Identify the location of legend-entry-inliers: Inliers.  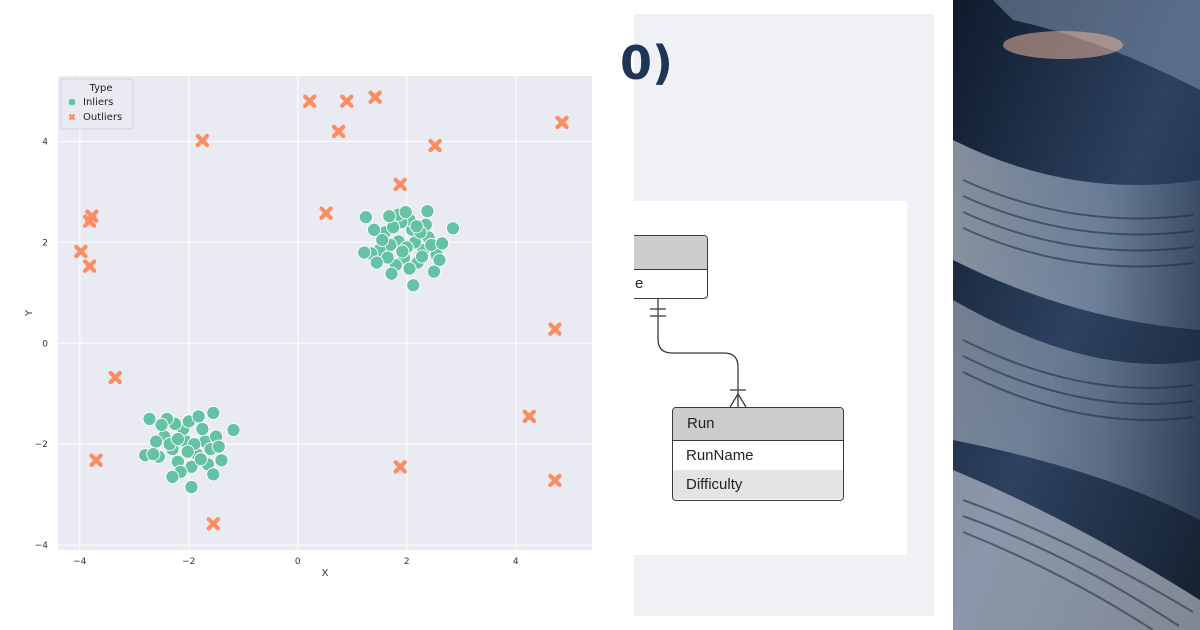
(98, 102).